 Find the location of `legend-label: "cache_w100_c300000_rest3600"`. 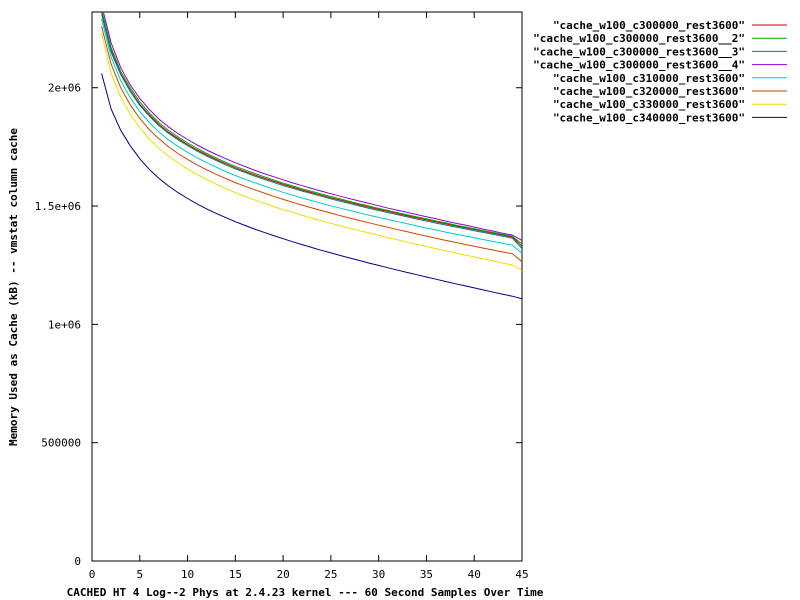

legend-label: "cache_w100_c300000_rest3600" is located at coordinates (649, 25).